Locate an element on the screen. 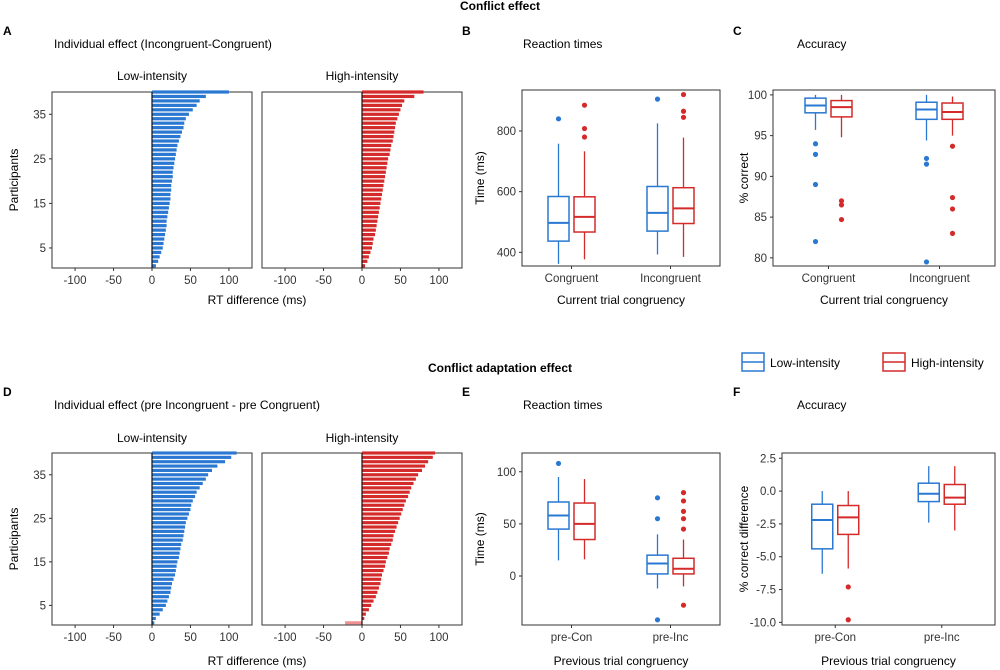  box-iqr-f-2-high is located at coordinates (954, 494).